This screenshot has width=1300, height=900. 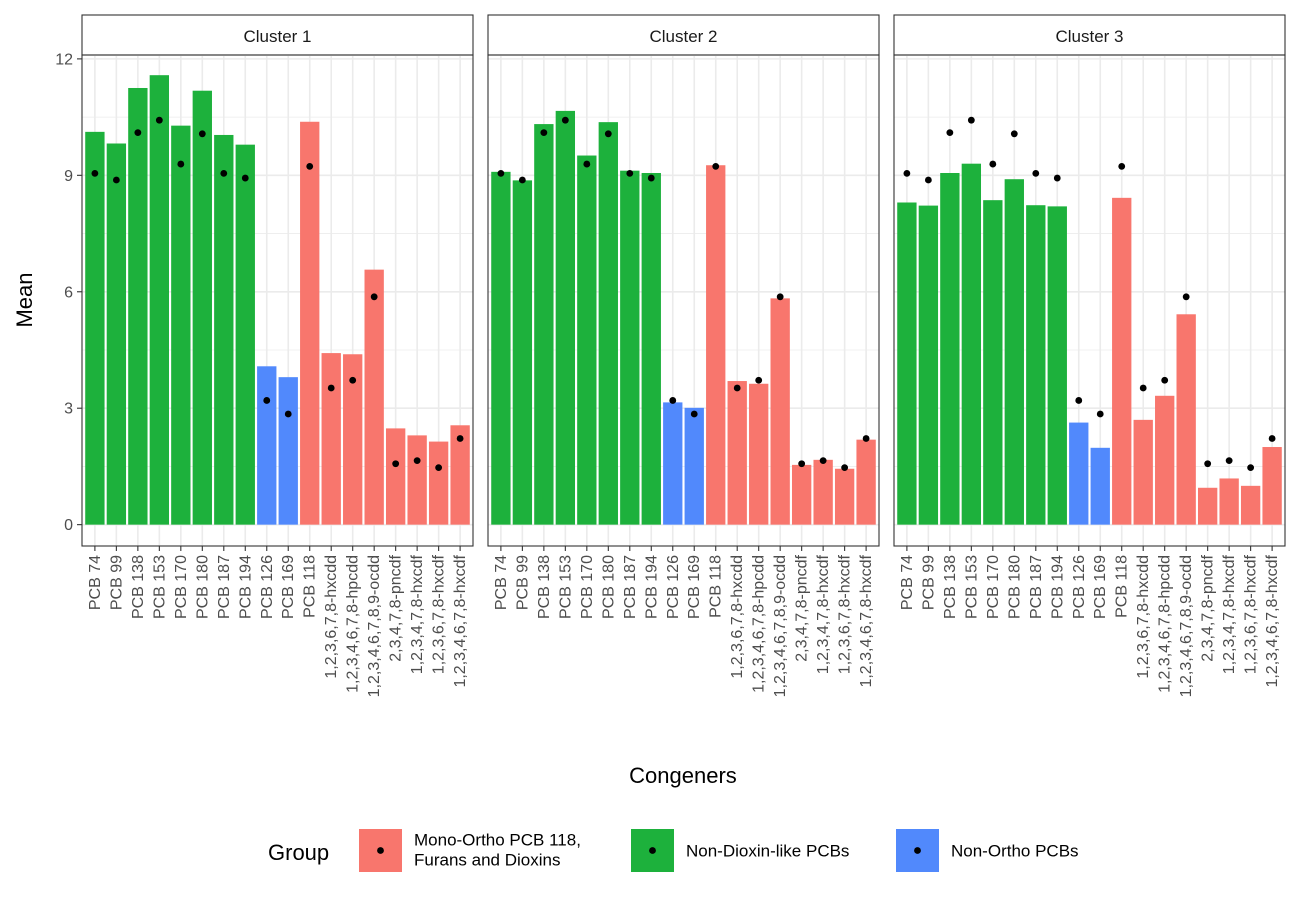 What do you see at coordinates (1186, 297) in the screenshot?
I see `point-1-2-3-4-6-7-8-9-ocdd` at bounding box center [1186, 297].